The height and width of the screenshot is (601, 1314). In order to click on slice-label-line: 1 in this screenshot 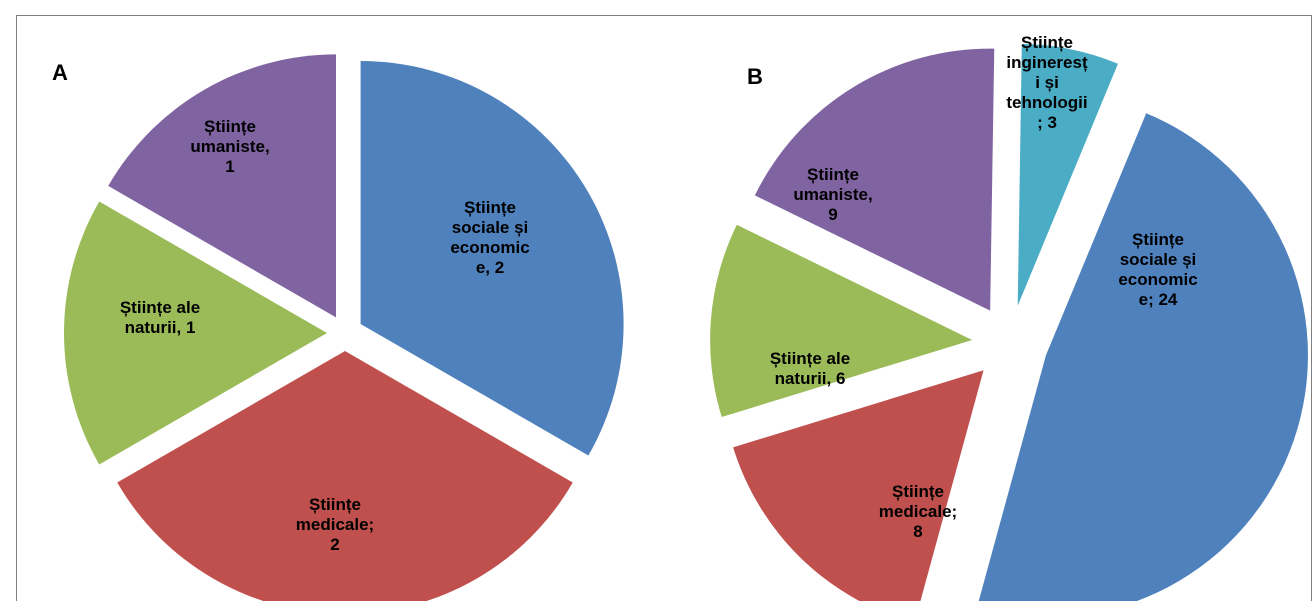, I will do `click(229, 166)`.